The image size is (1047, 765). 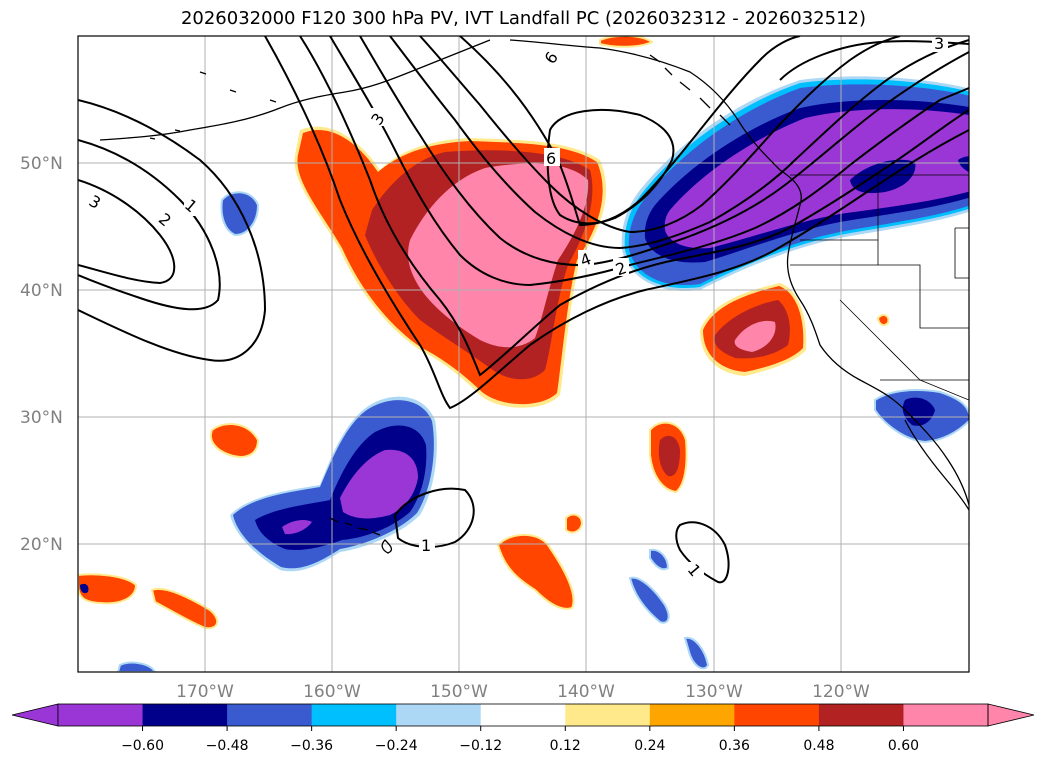 I want to click on lat-label-30n: 30°N, so click(x=41, y=418).